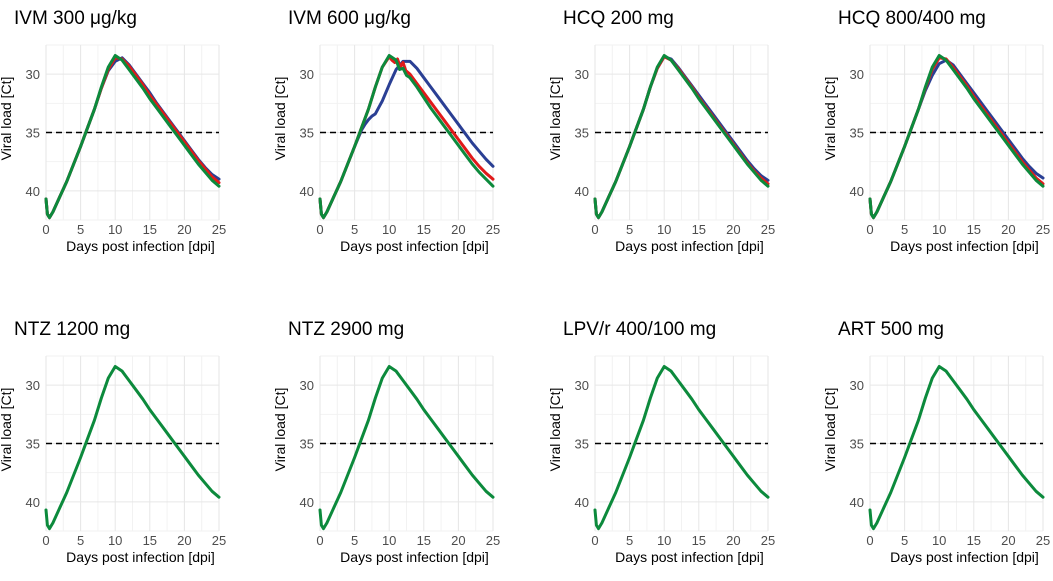 The width and height of the screenshot is (1053, 581). I want to click on panel-title: IVM 600 μg/kg, so click(349, 18).